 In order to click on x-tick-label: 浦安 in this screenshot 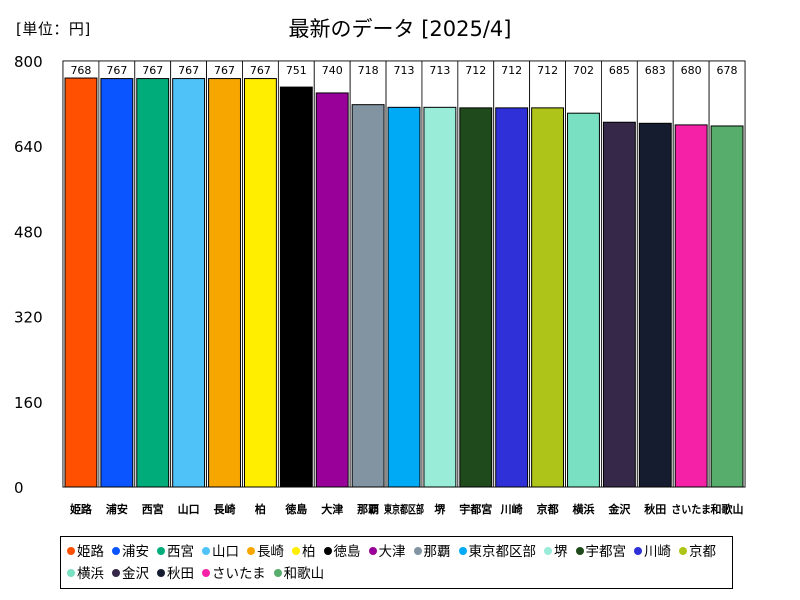, I will do `click(117, 509)`.